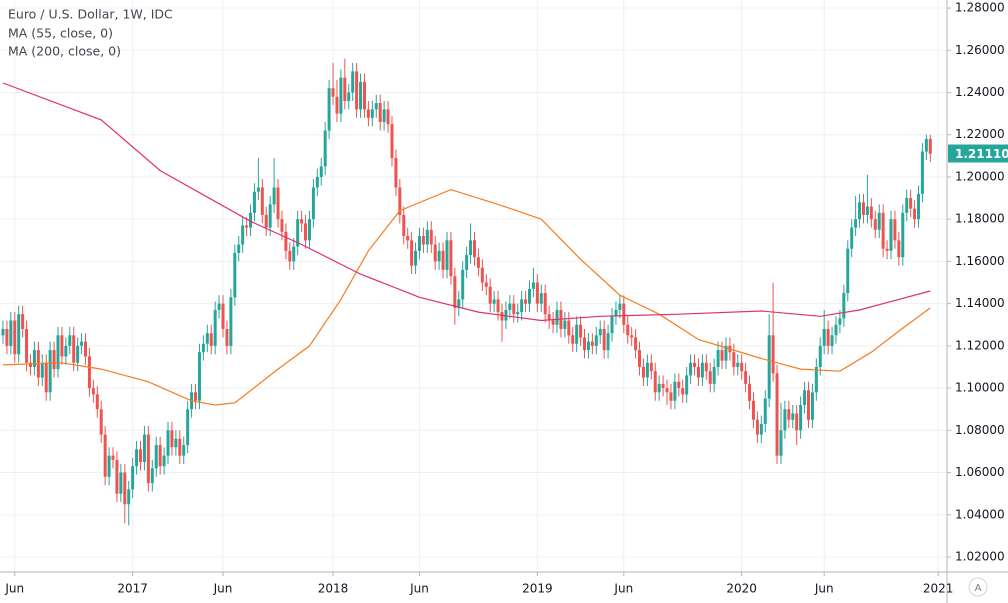 The height and width of the screenshot is (603, 1008). What do you see at coordinates (980, 430) in the screenshot?
I see `y-tick-label: 1.08000` at bounding box center [980, 430].